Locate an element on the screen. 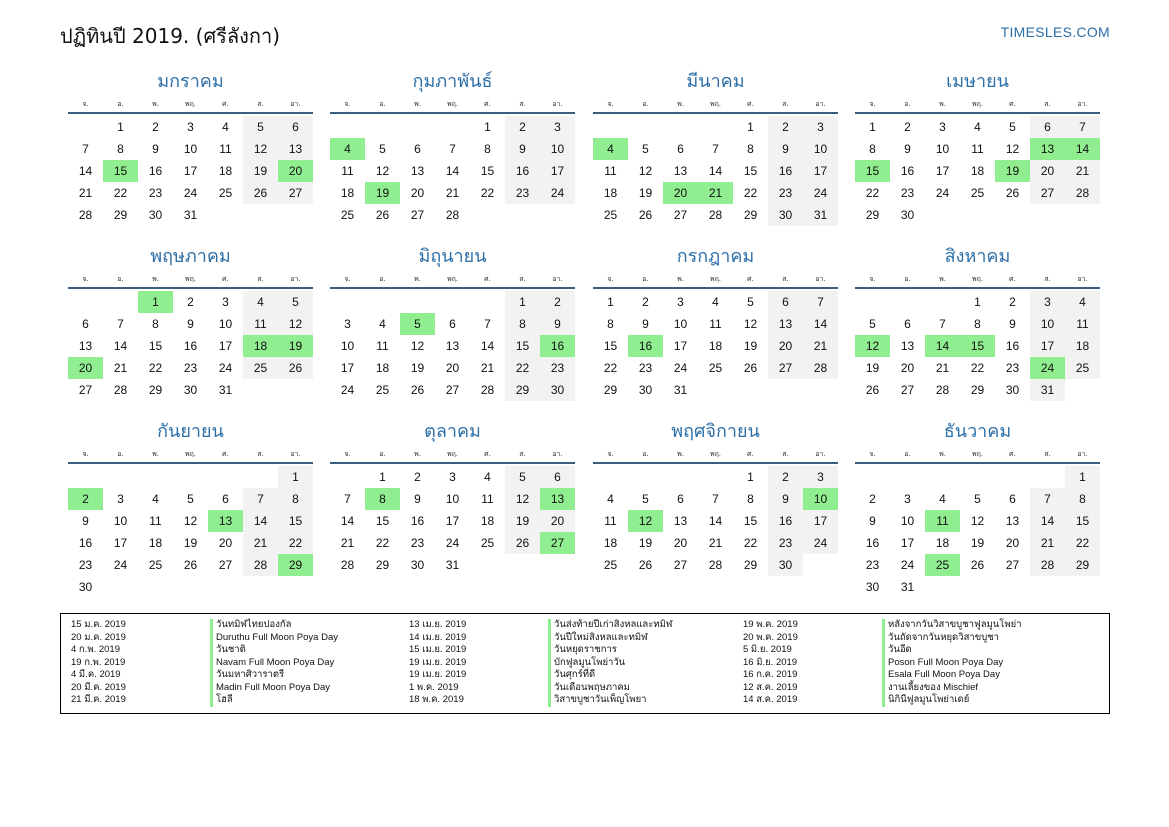  holiday-date: 16 ก.ค. 2019 is located at coordinates (770, 674).